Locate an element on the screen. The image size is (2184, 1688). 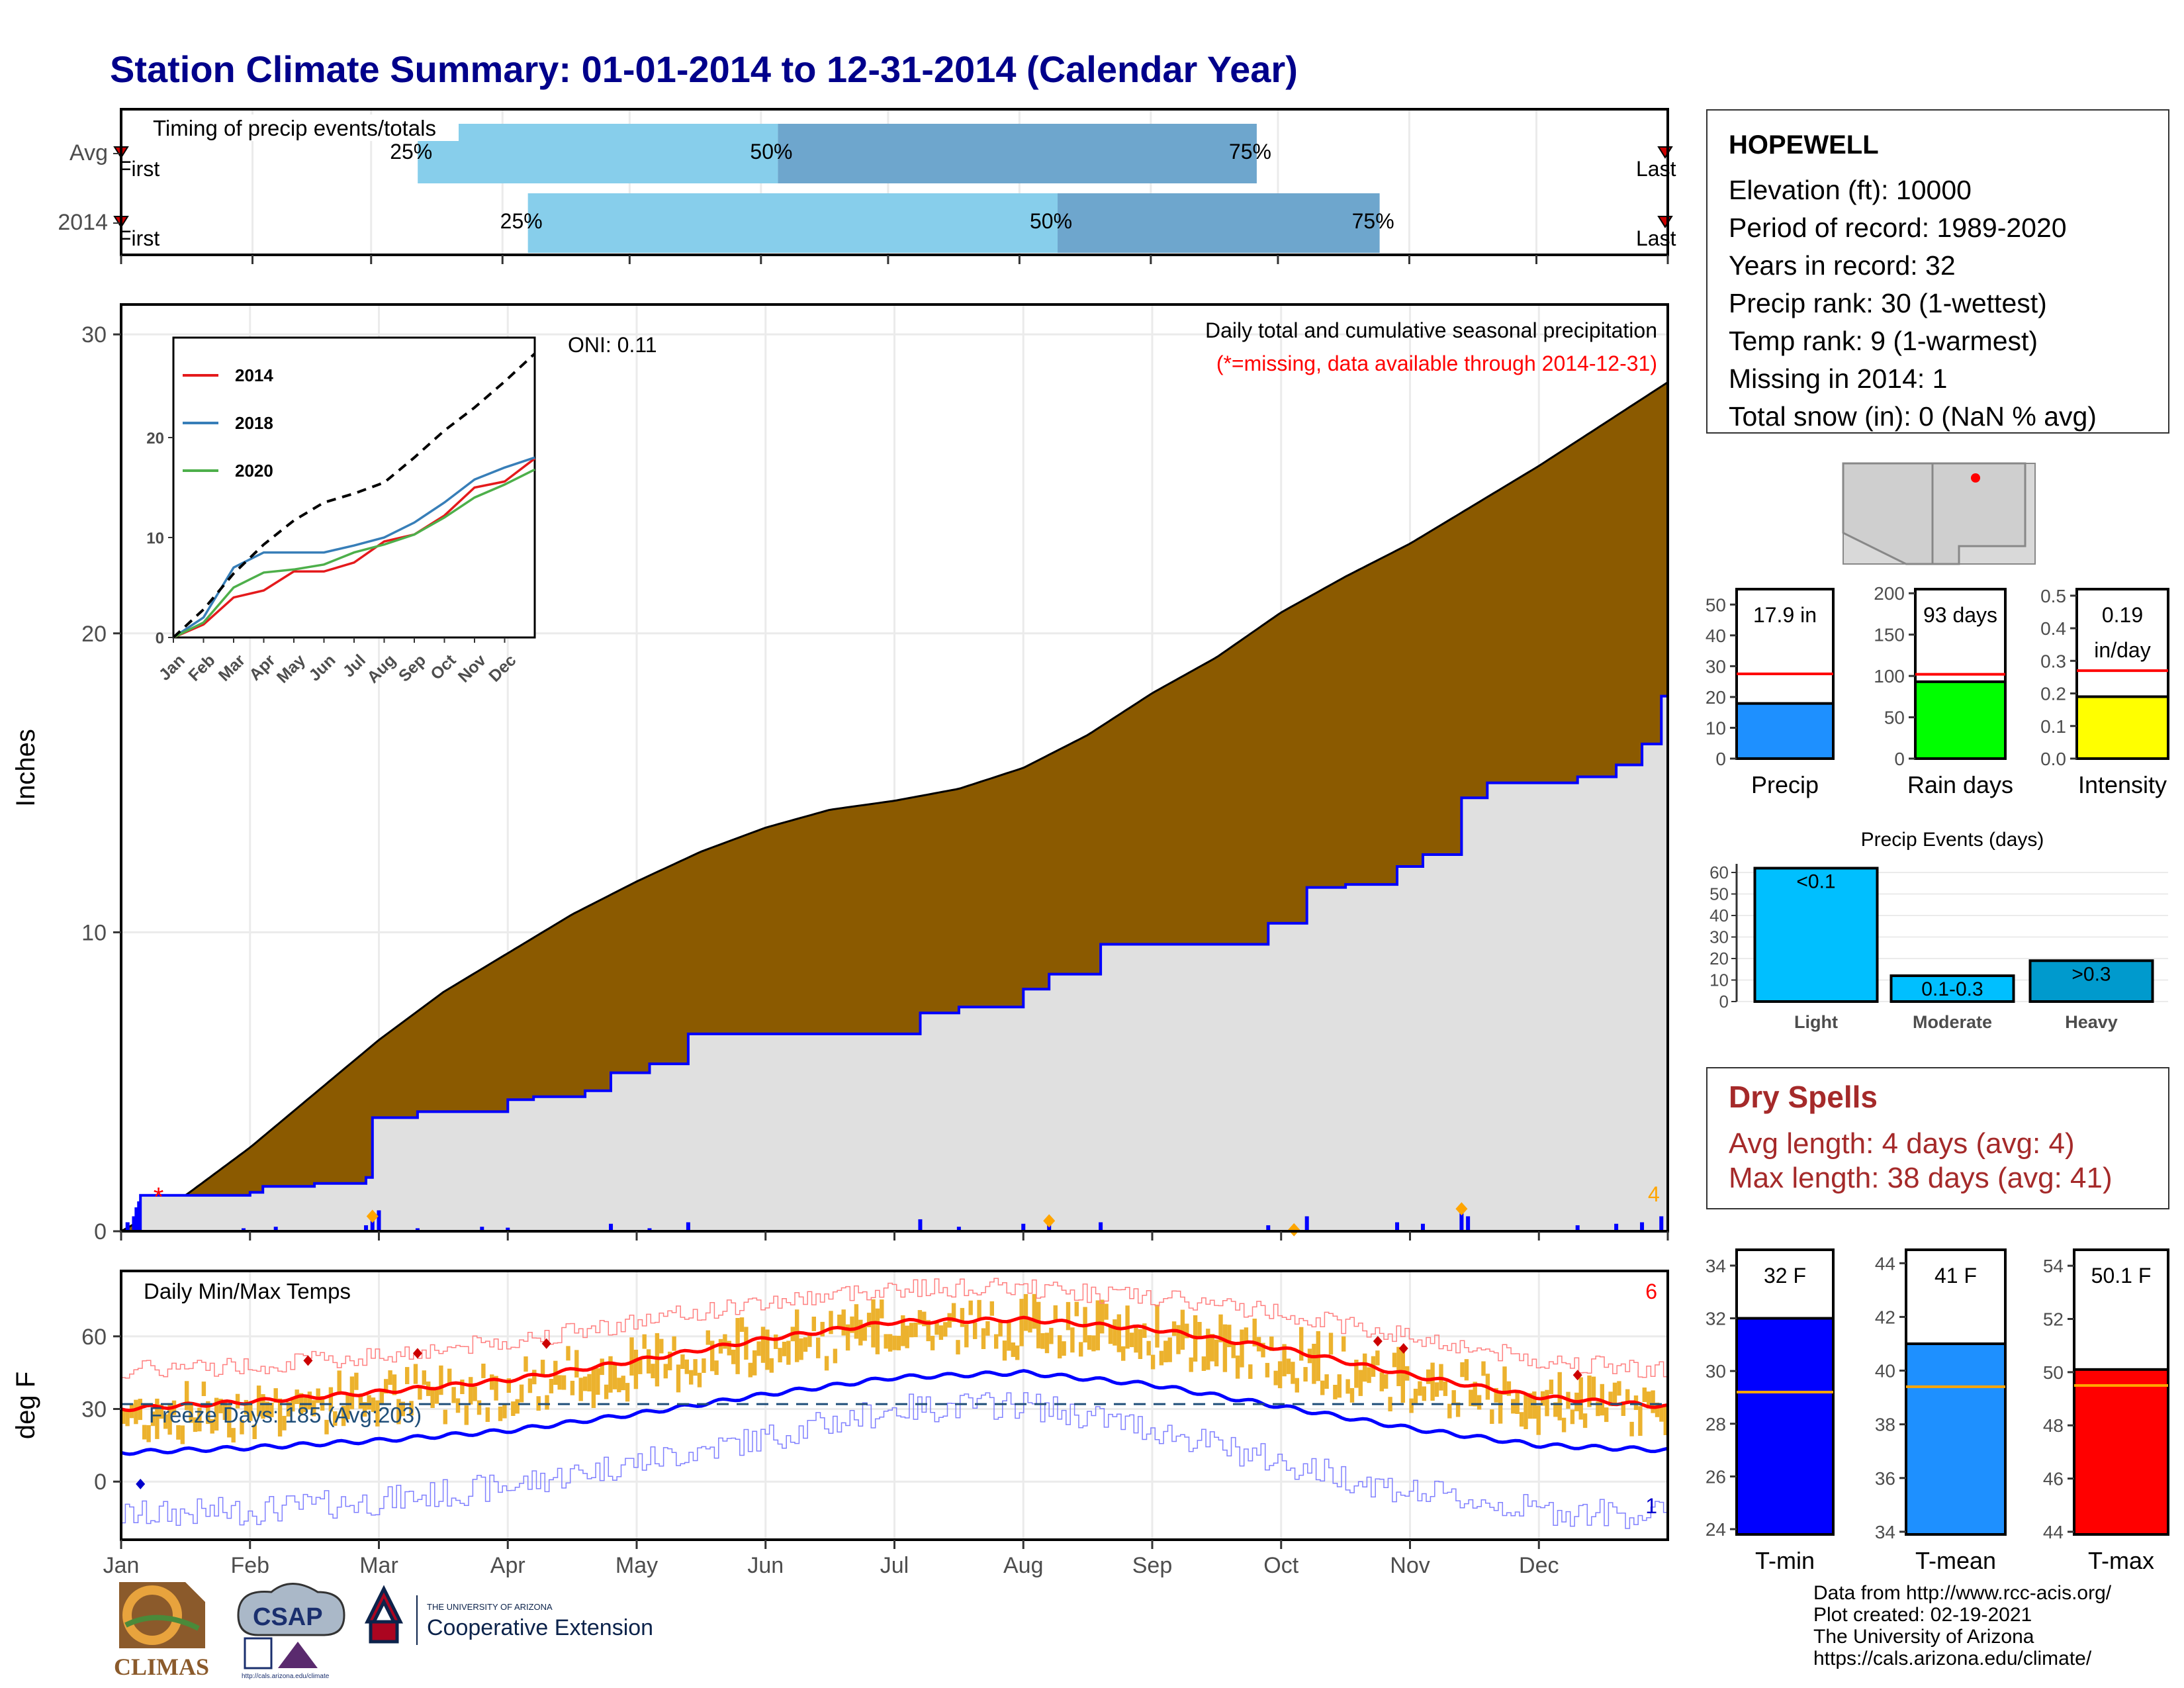
station-line: Temp rank: 9 (1-warmest) is located at coordinates (1883, 341).